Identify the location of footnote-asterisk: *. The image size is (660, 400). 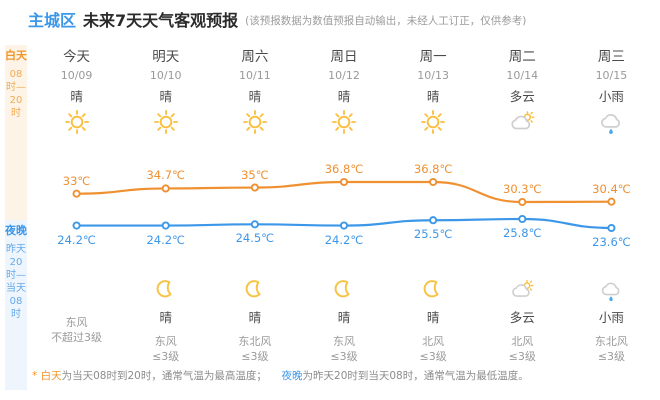
(35, 376).